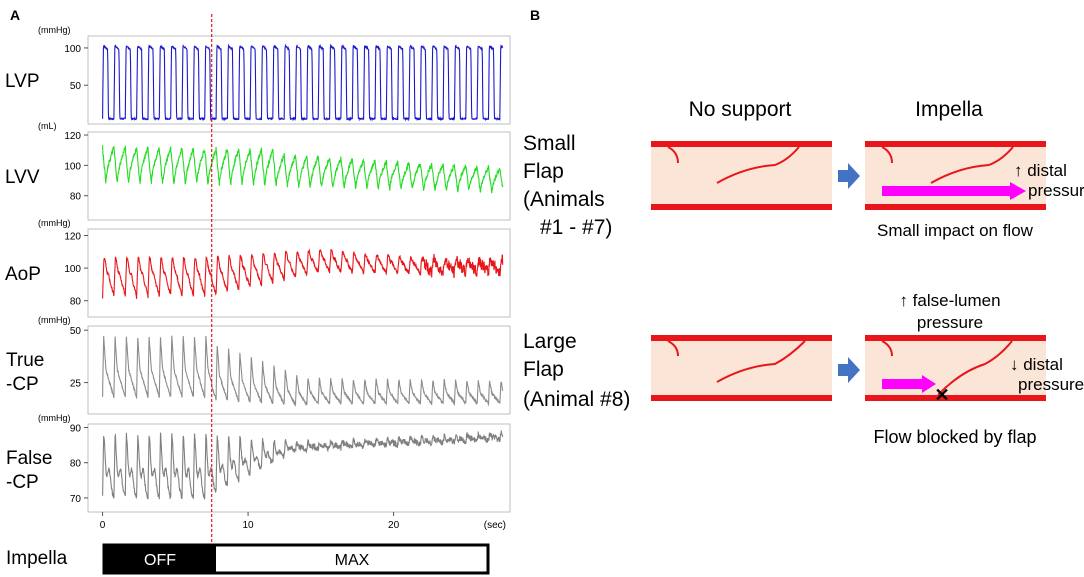 This screenshot has height=577, width=1084. What do you see at coordinates (25, 360) in the screenshot?
I see `series-title: True` at bounding box center [25, 360].